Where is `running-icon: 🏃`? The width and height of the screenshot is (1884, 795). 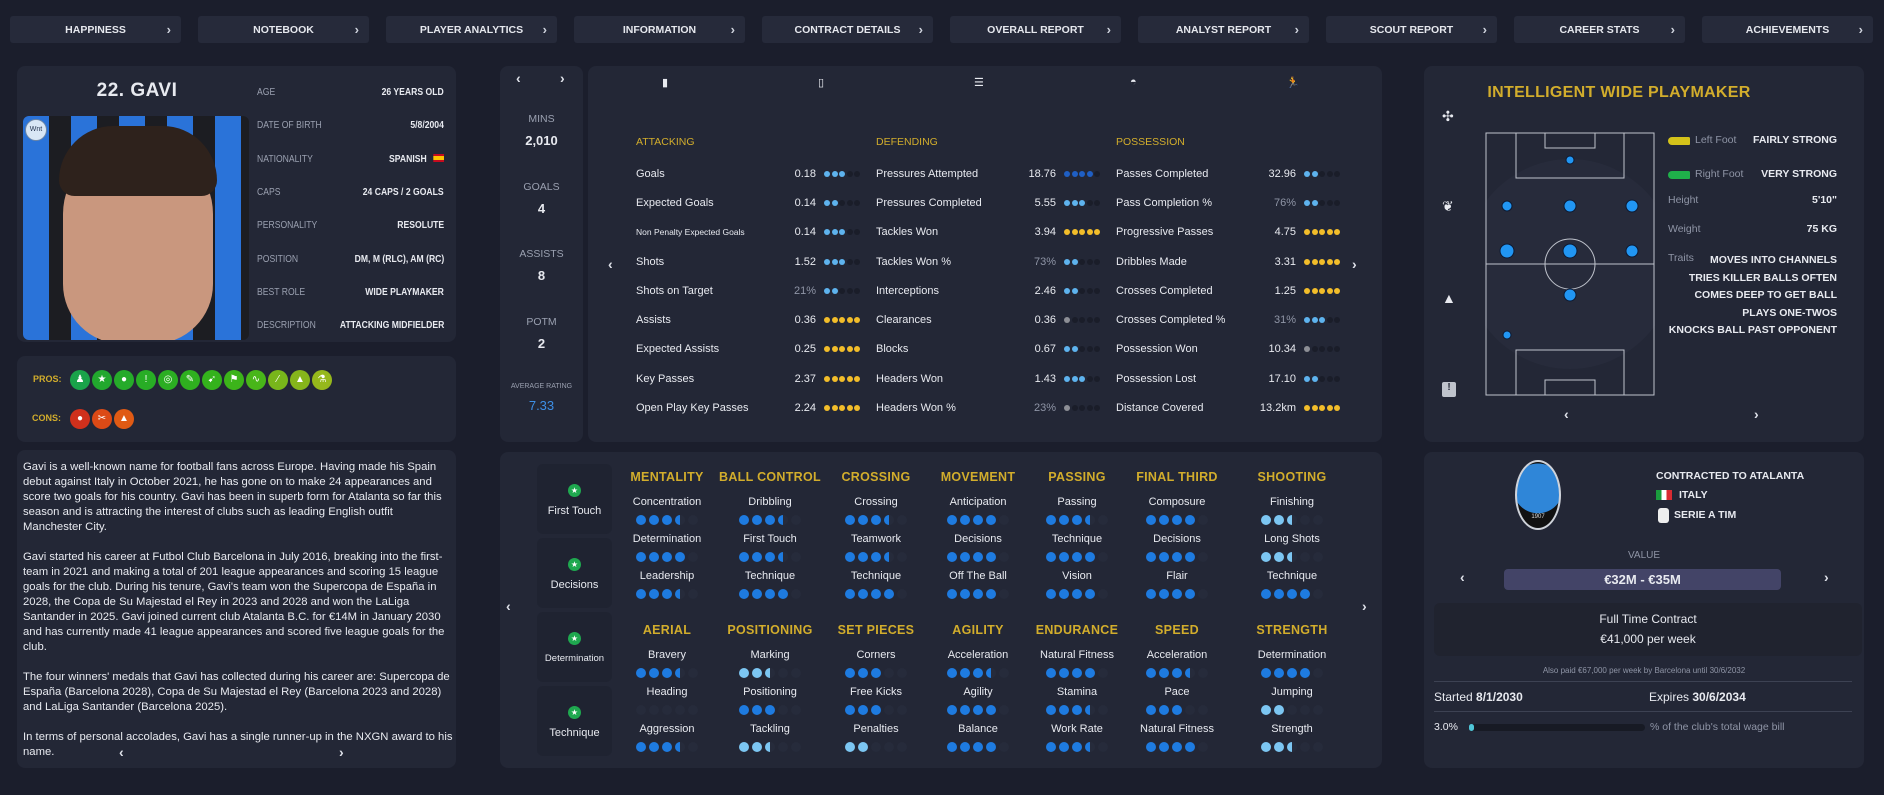 running-icon: 🏃 is located at coordinates (1293, 83).